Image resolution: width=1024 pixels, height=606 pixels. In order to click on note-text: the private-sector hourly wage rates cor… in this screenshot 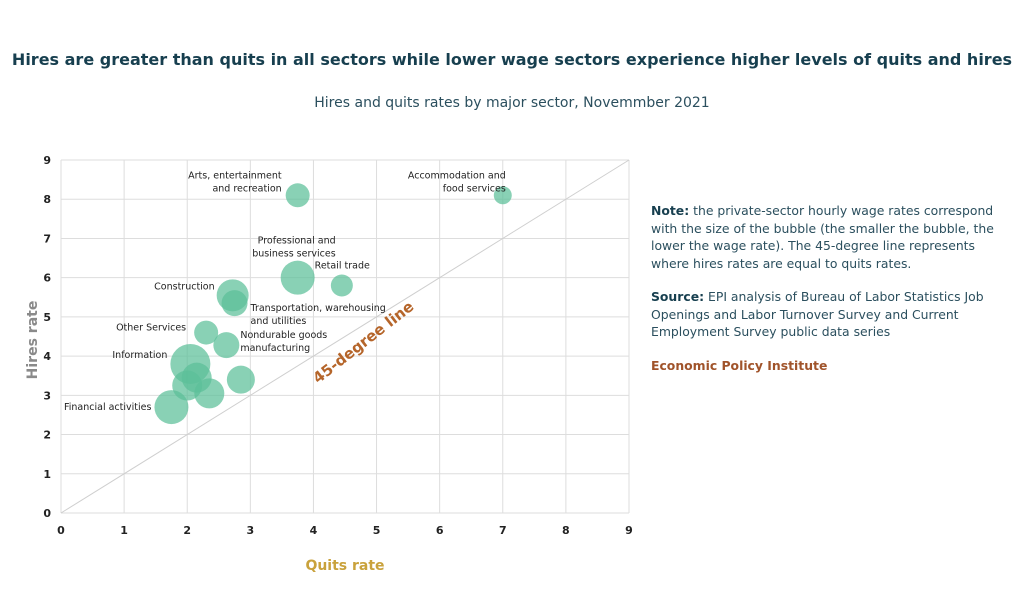, I will do `click(822, 237)`.